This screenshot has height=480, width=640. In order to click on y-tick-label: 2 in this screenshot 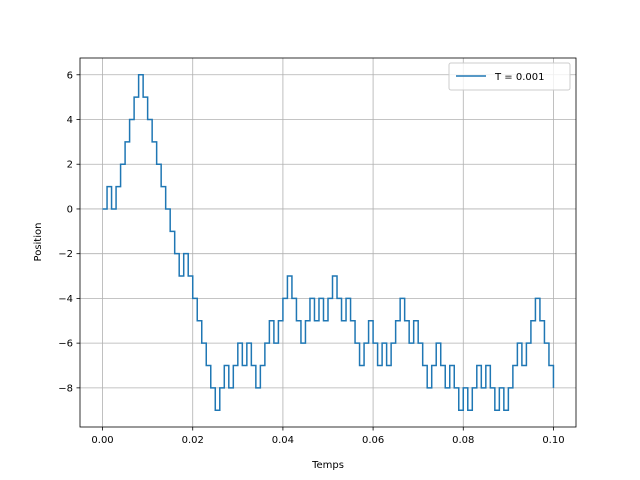, I will do `click(70, 165)`.